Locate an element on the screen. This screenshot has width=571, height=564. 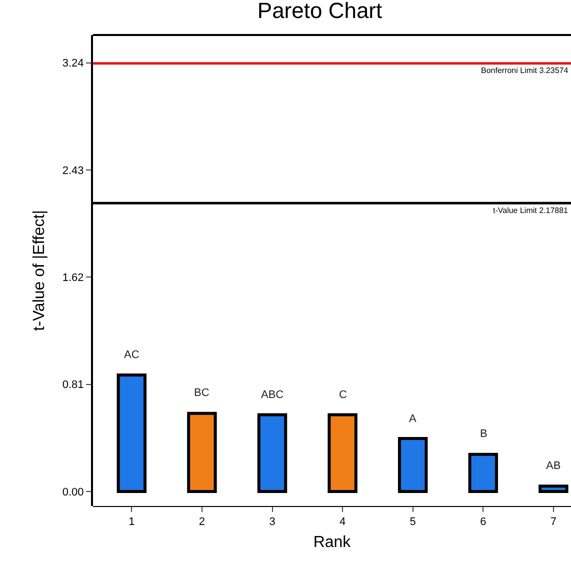
data-label: AC is located at coordinates (132, 355).